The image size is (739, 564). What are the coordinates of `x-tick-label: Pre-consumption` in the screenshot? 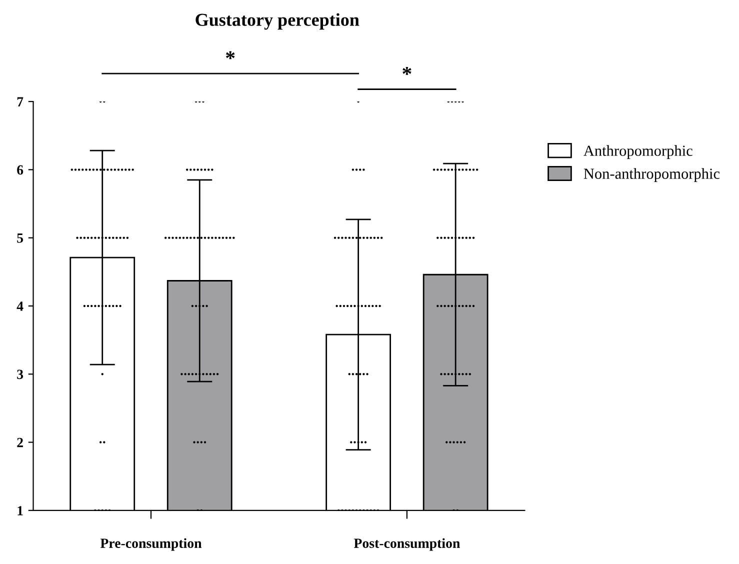 It's located at (151, 544).